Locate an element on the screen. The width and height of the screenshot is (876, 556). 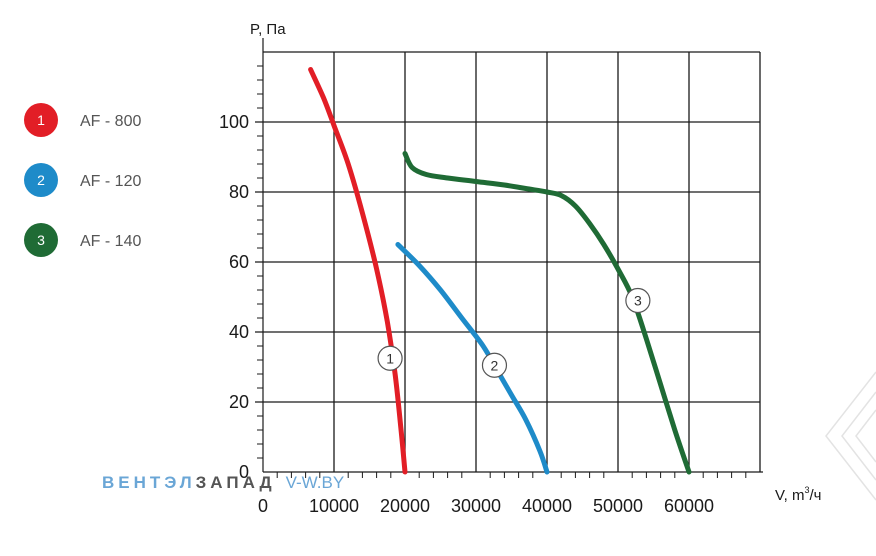
x-tick-labels: 0 10000 20000 30000 40000 50000 60000 is located at coordinates (486, 506).